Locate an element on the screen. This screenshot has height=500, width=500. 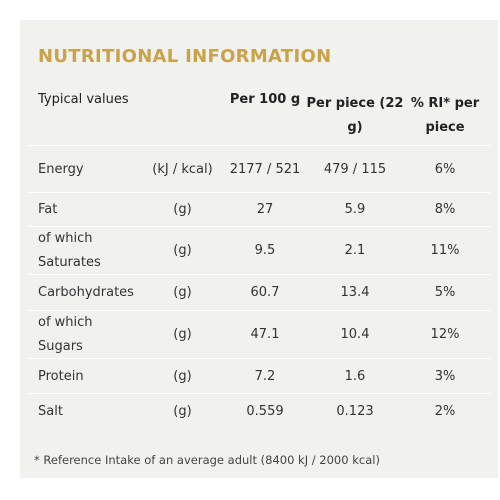
table-cell: 8% is located at coordinates (445, 209).